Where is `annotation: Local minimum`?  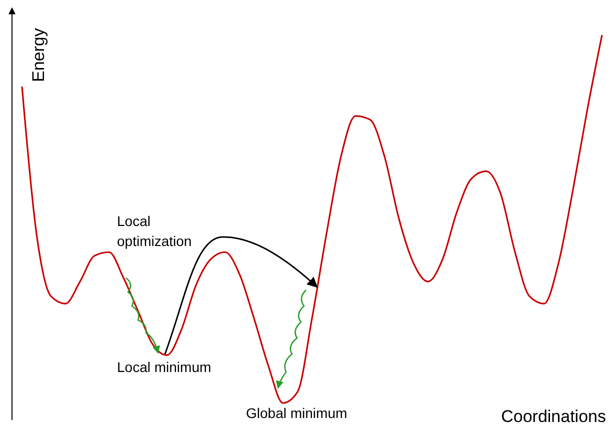 annotation: Local minimum is located at coordinates (164, 367).